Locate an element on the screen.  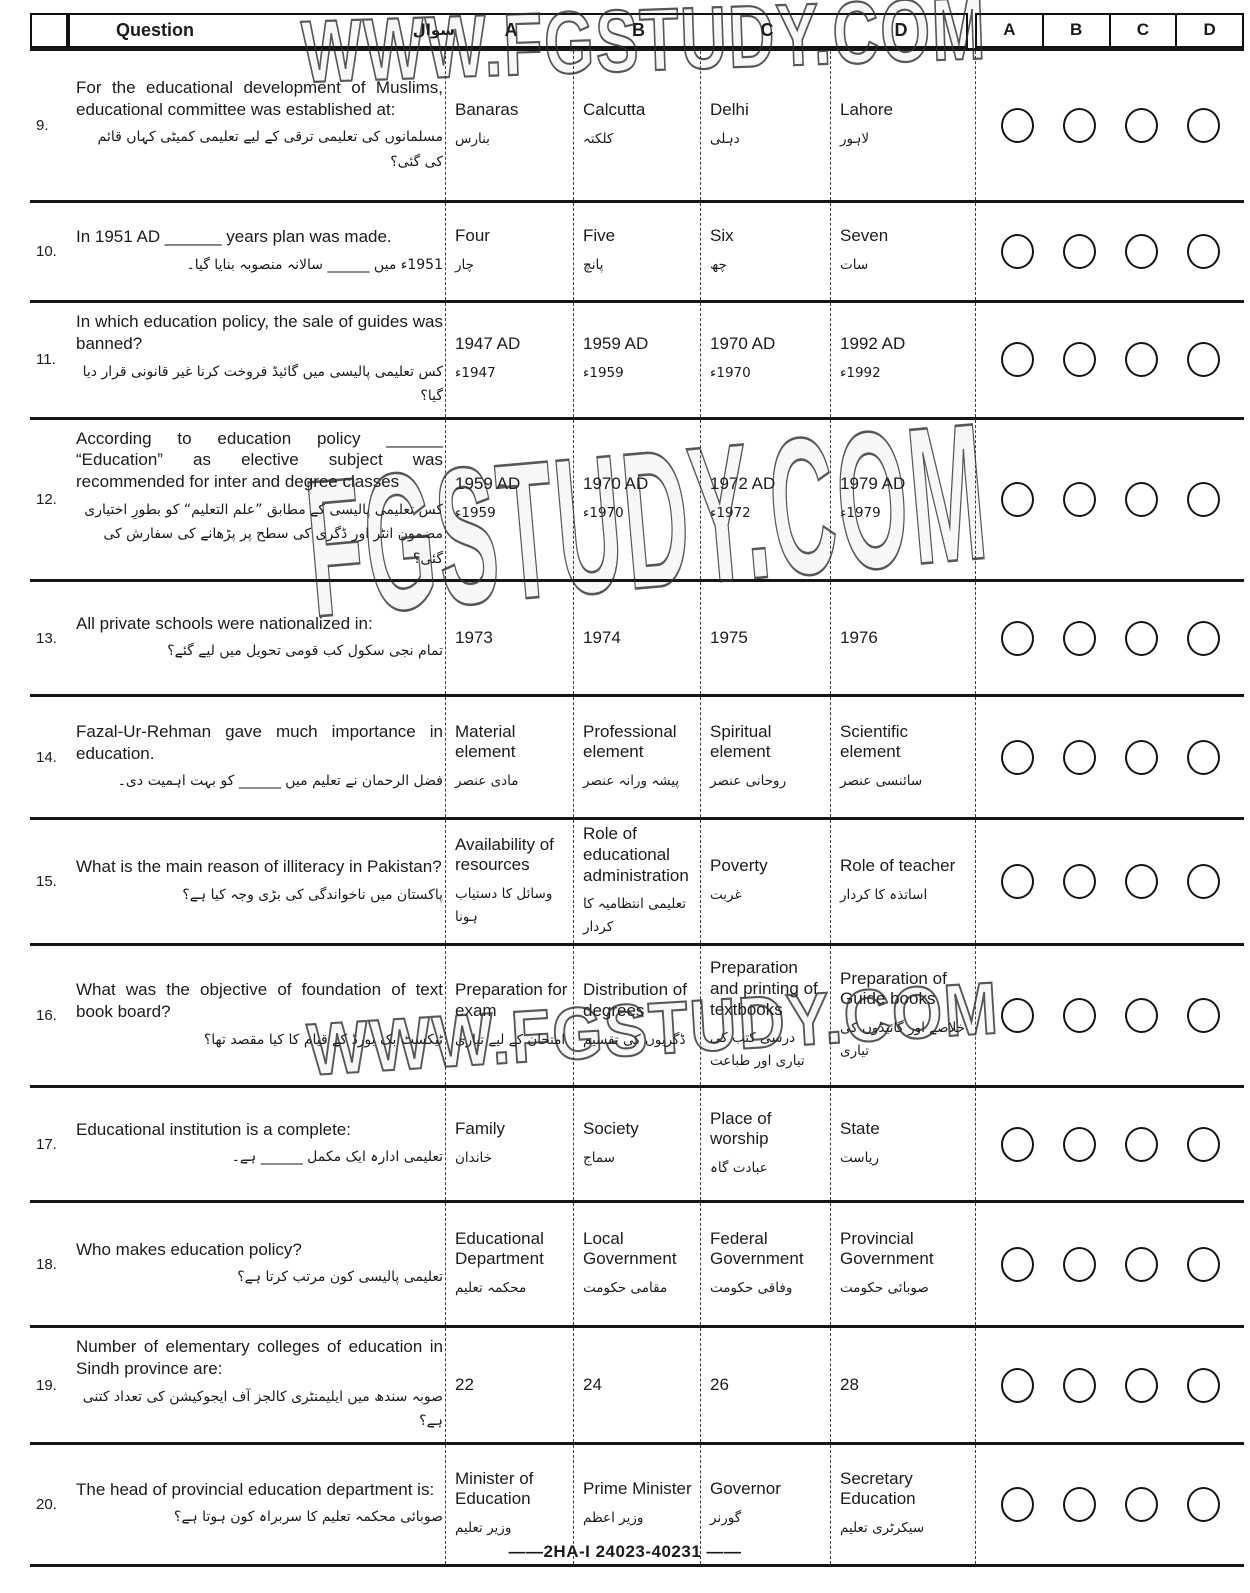
question-number: 16. is located at coordinates (49, 1015).